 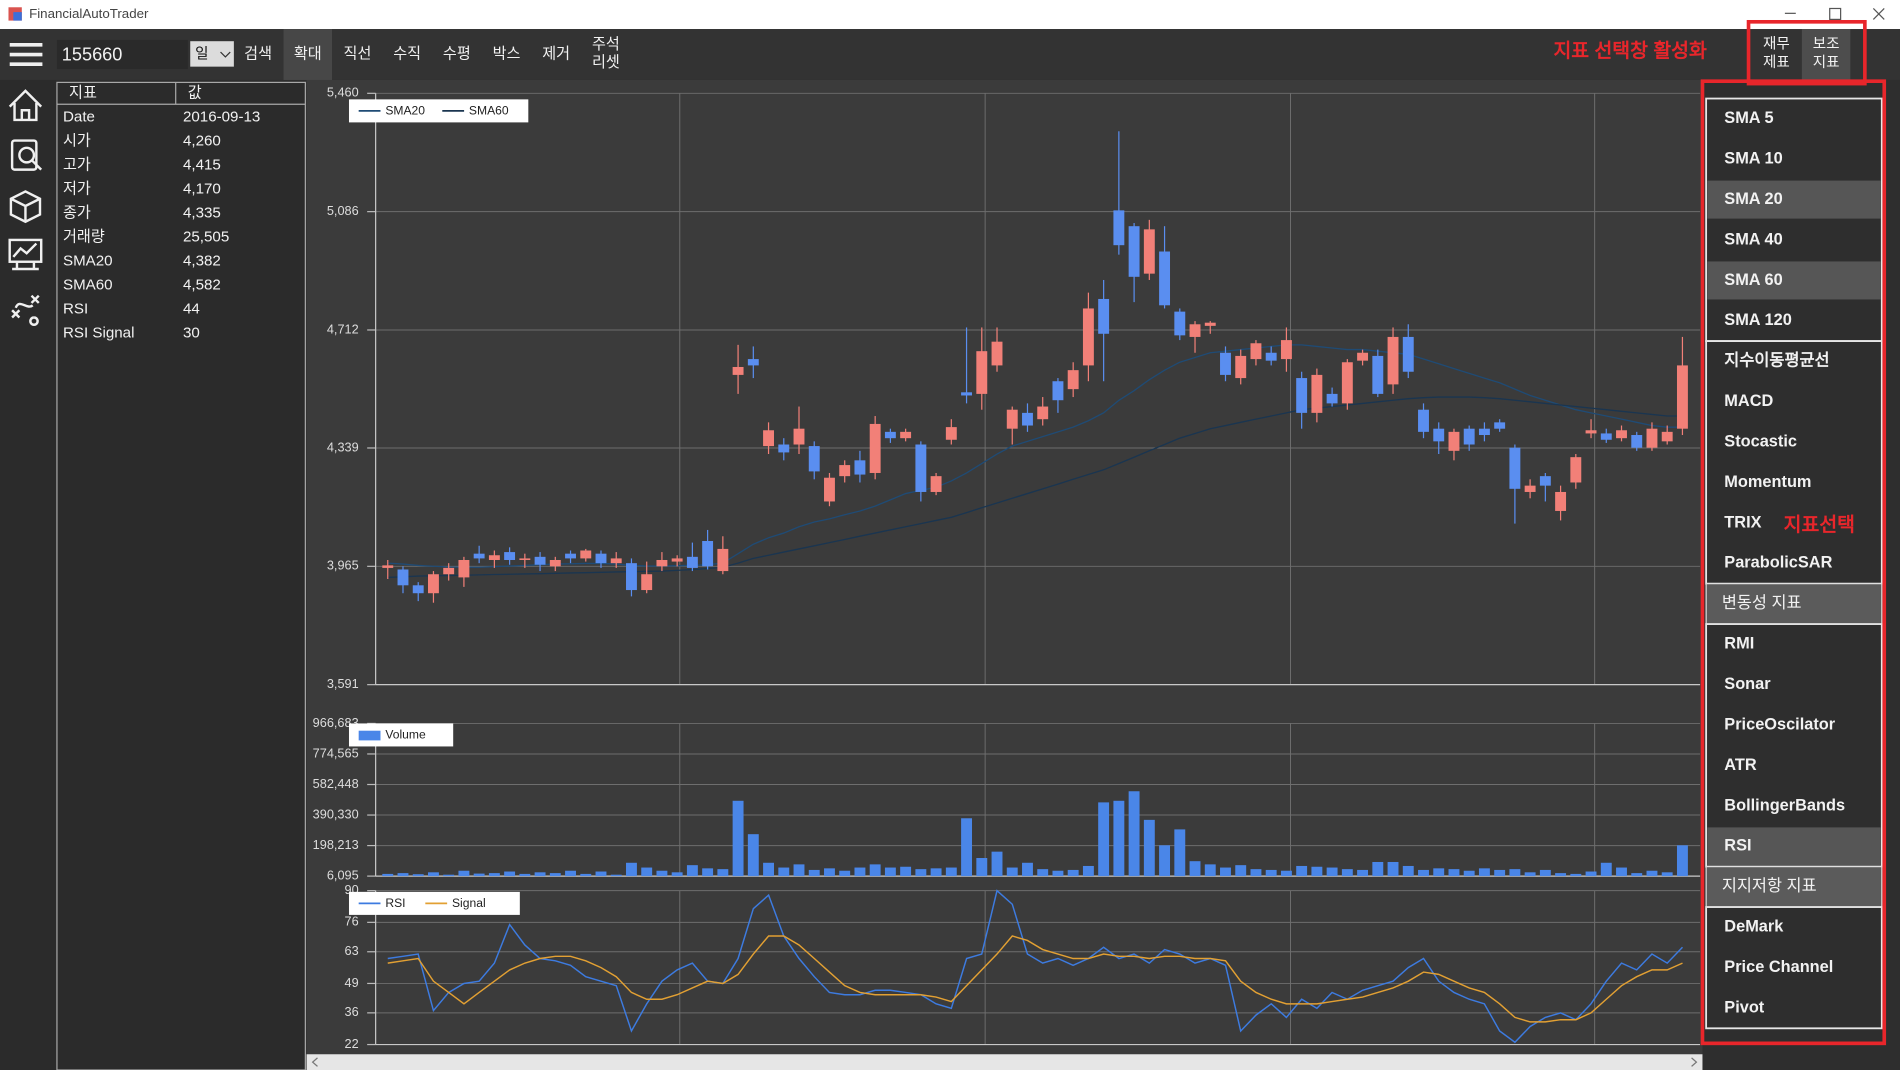 What do you see at coordinates (489, 111) in the screenshot?
I see `legend-label: SMA60` at bounding box center [489, 111].